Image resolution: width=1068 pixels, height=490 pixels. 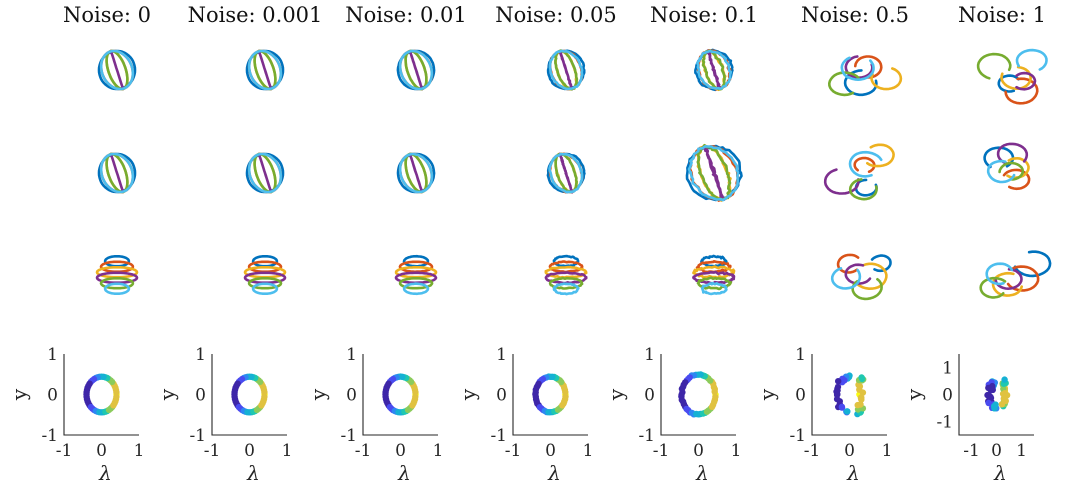 I want to click on column-title: Noise: 0, so click(x=107, y=15).